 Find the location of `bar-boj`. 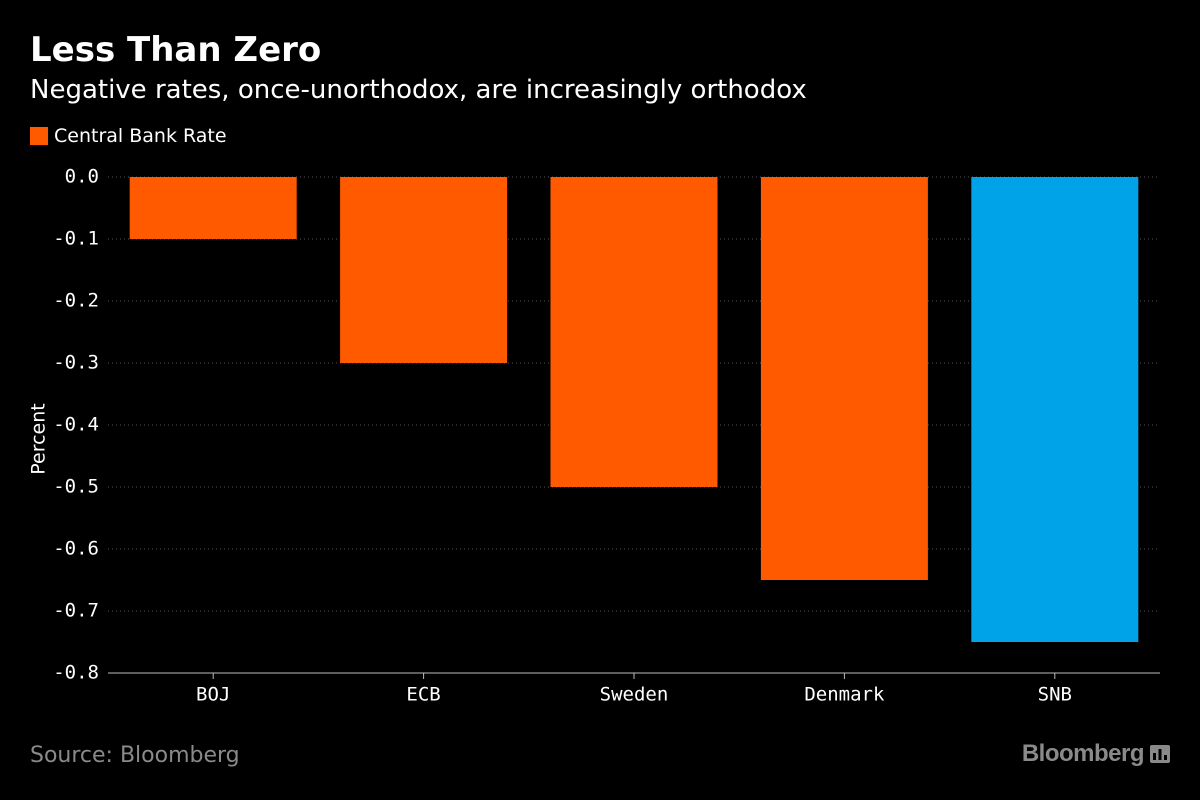

bar-boj is located at coordinates (213, 208).